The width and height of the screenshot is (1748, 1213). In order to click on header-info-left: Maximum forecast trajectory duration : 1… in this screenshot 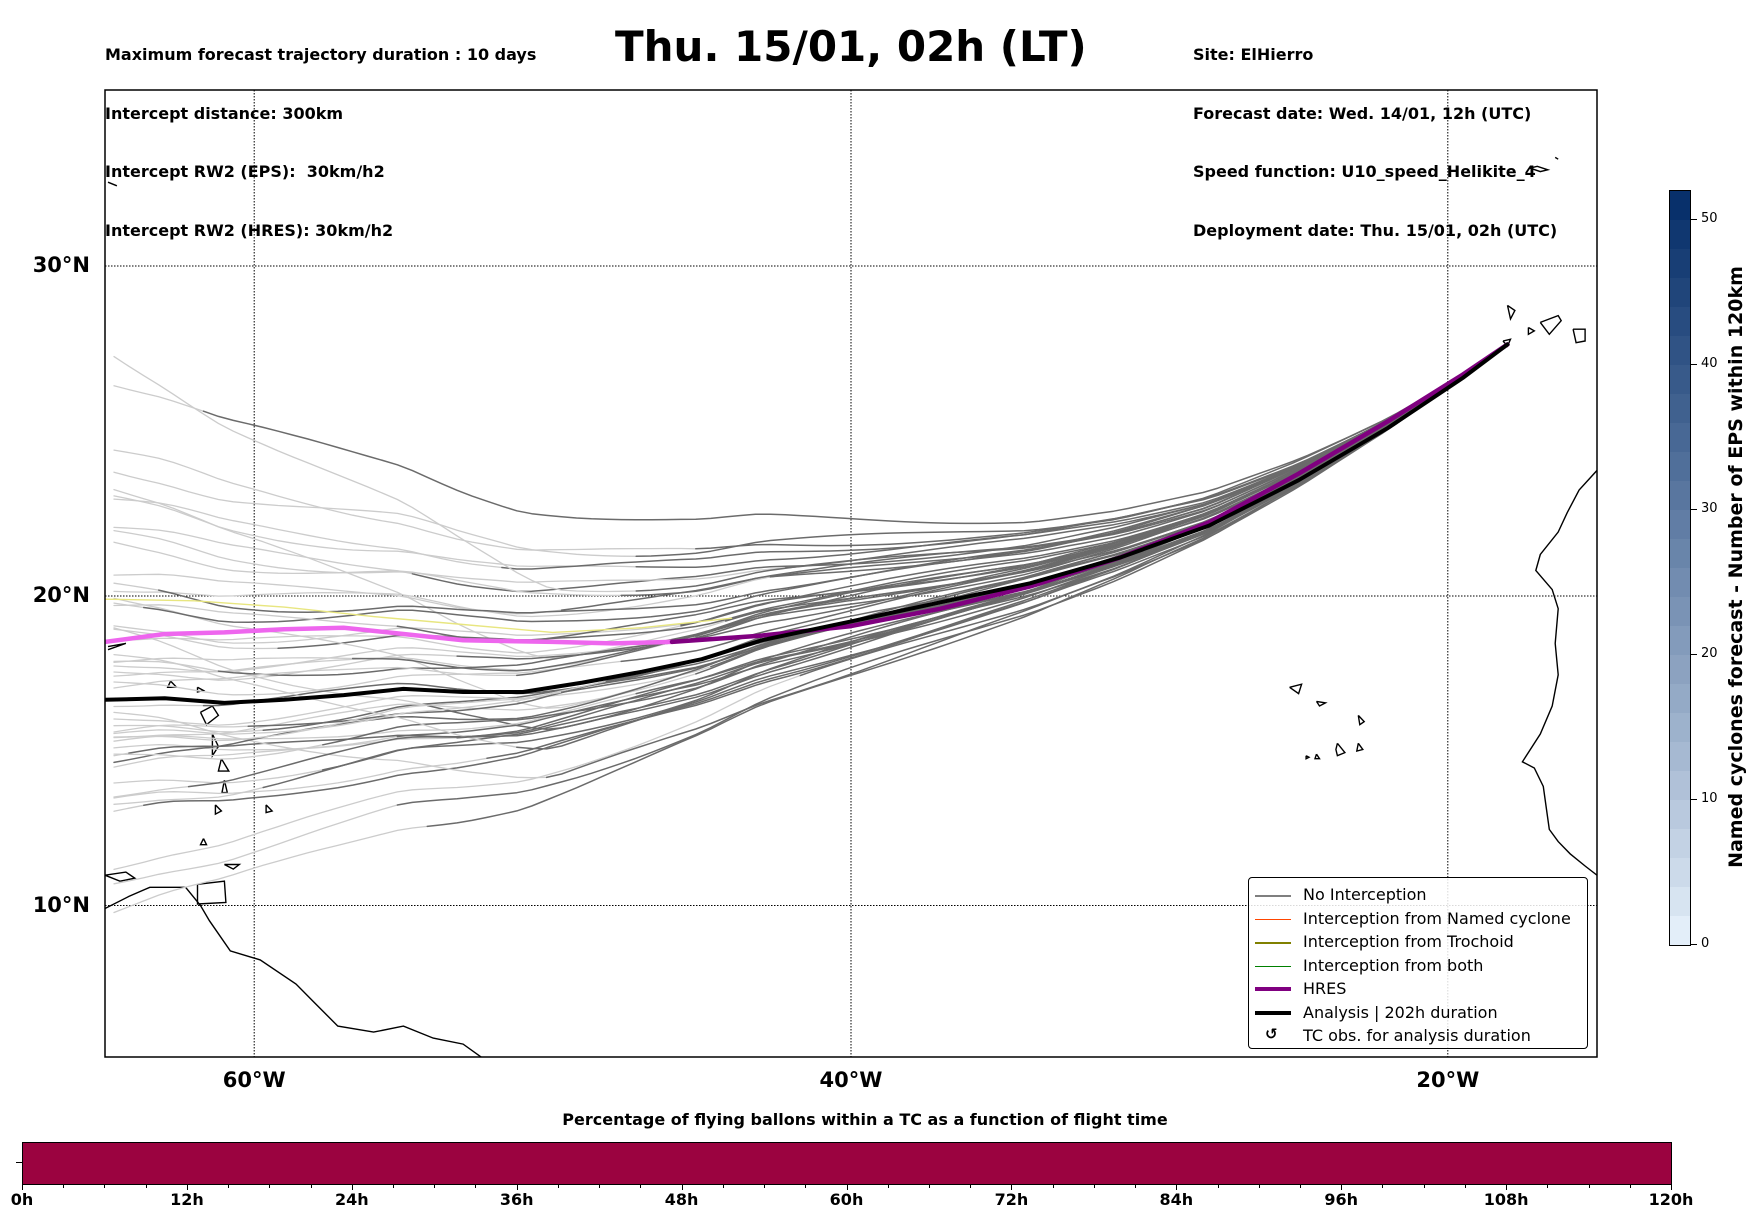, I will do `click(320, 133)`.